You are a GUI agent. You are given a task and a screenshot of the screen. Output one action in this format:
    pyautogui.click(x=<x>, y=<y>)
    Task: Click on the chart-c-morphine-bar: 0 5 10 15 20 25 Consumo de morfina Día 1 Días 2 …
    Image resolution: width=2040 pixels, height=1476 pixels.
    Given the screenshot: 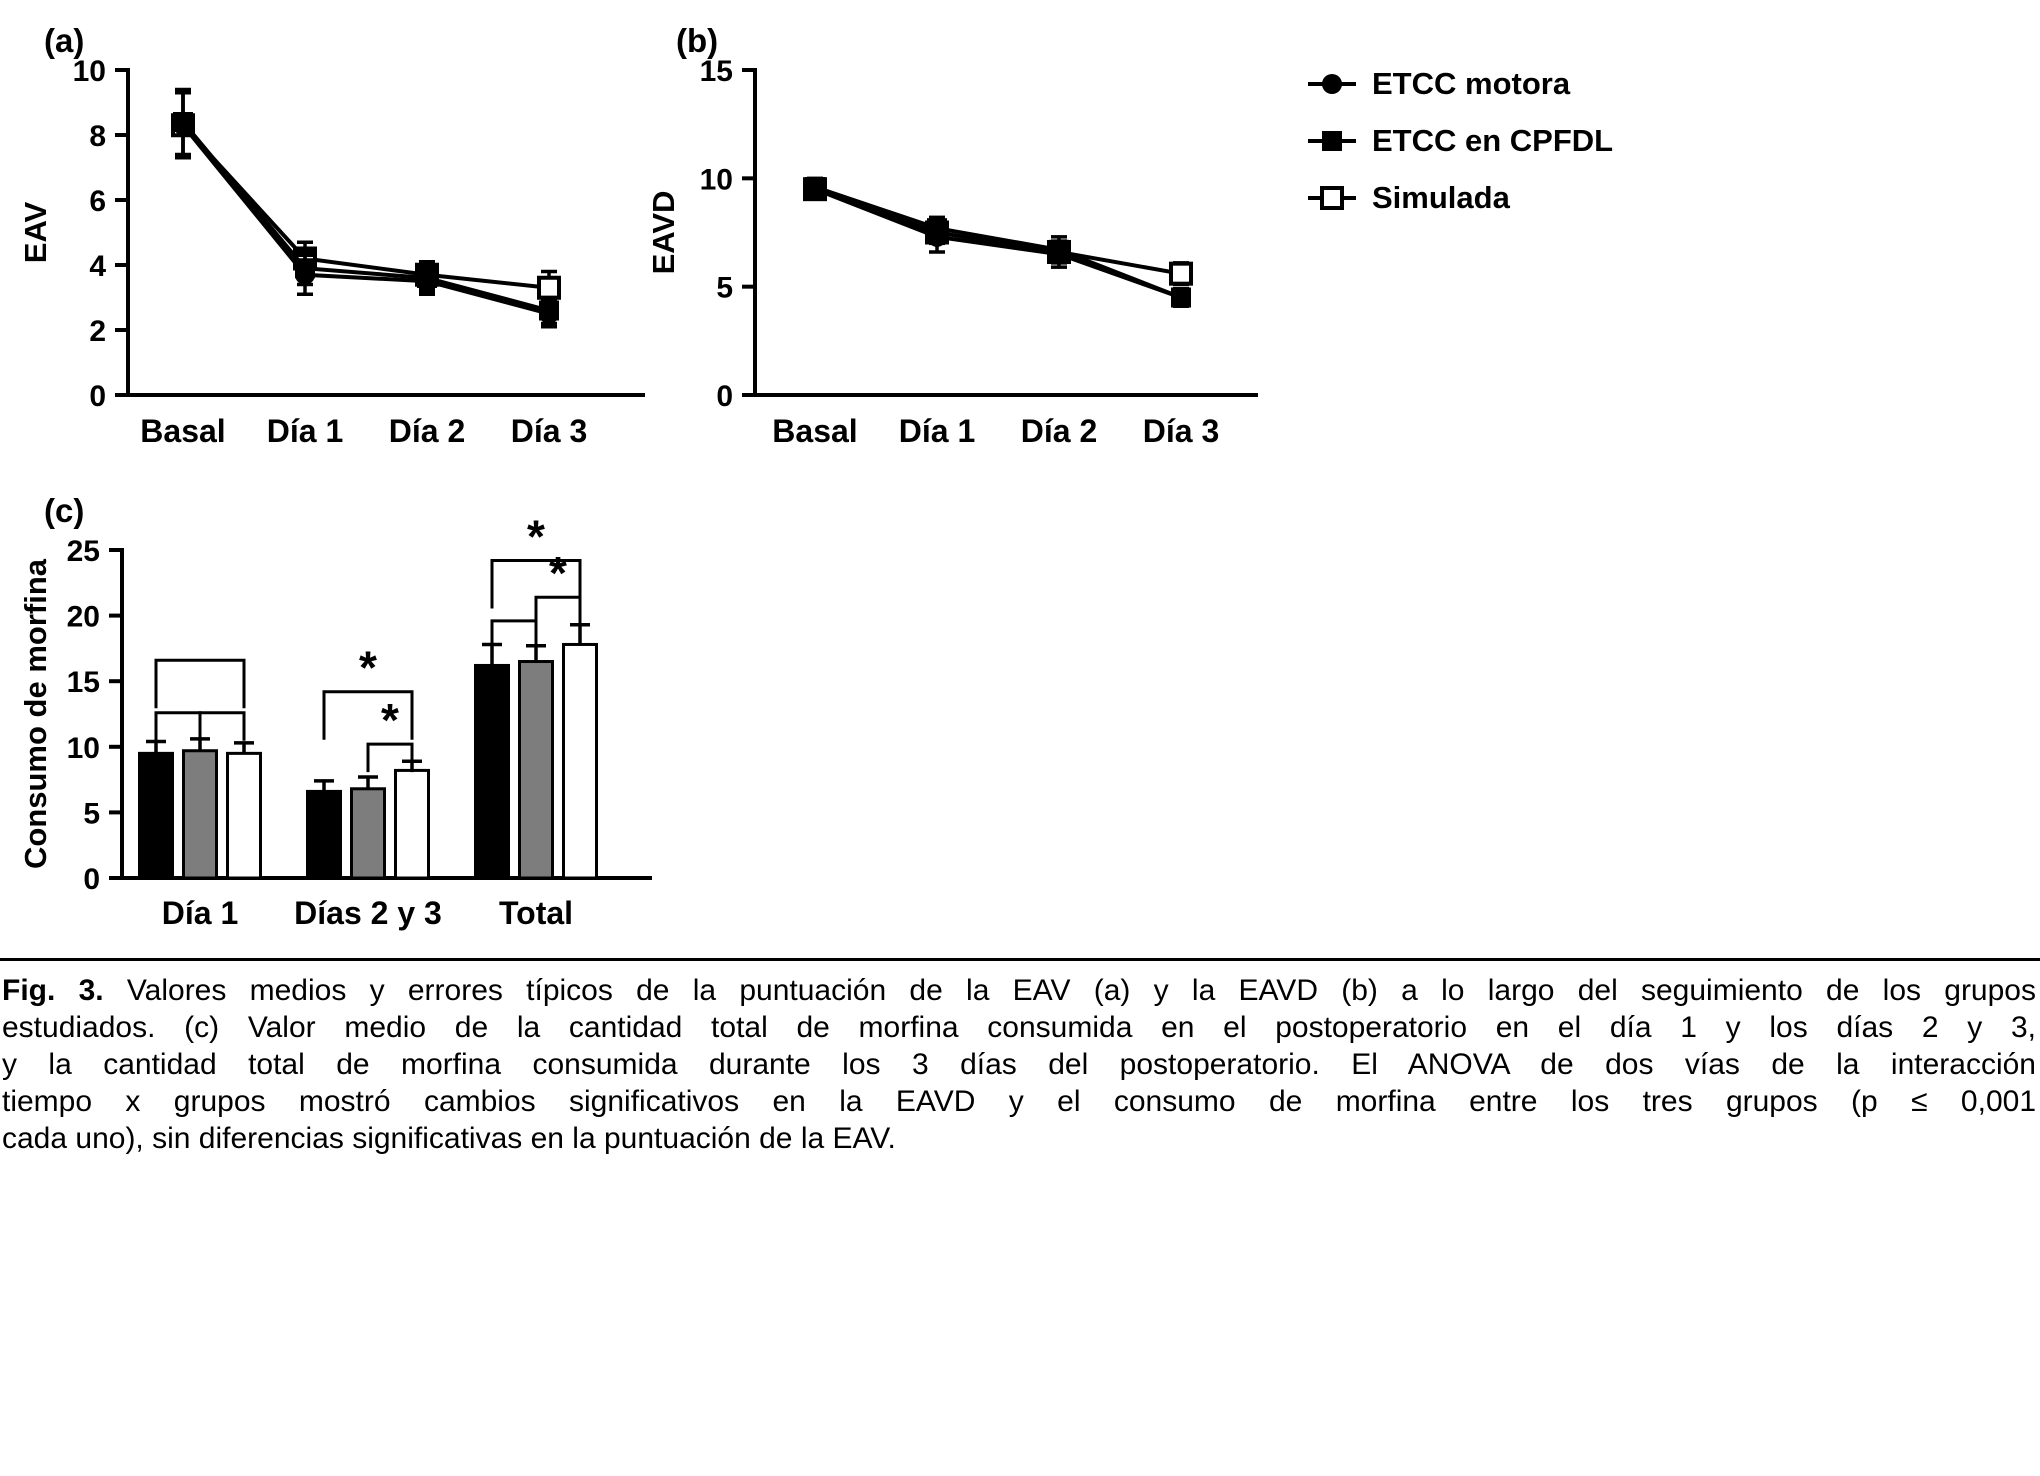 What is the action you would take?
    pyautogui.click(x=335, y=720)
    